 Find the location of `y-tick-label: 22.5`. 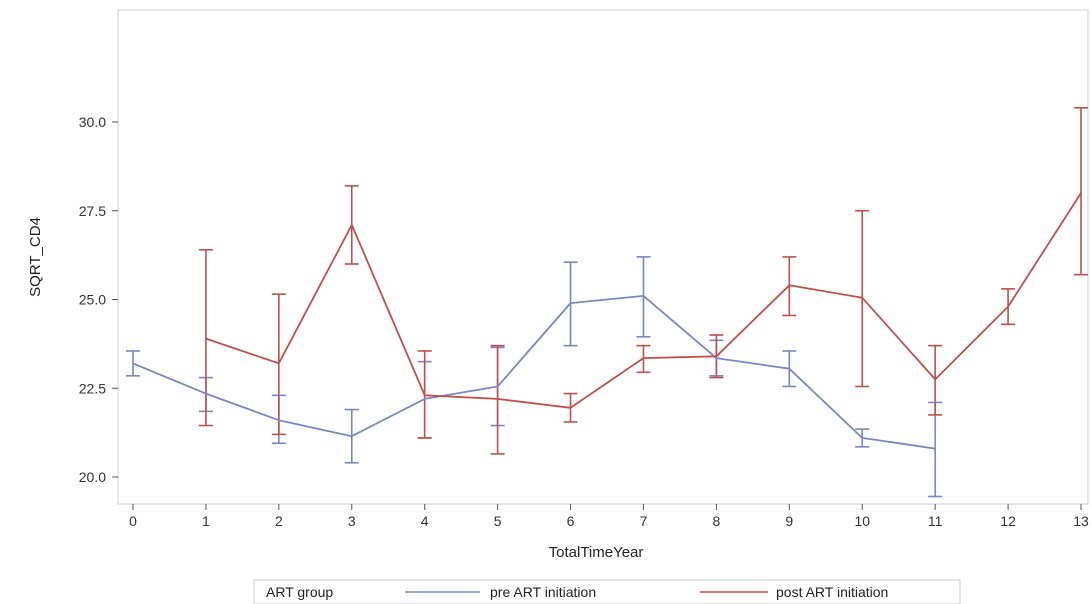

y-tick-label: 22.5 is located at coordinates (92, 388).